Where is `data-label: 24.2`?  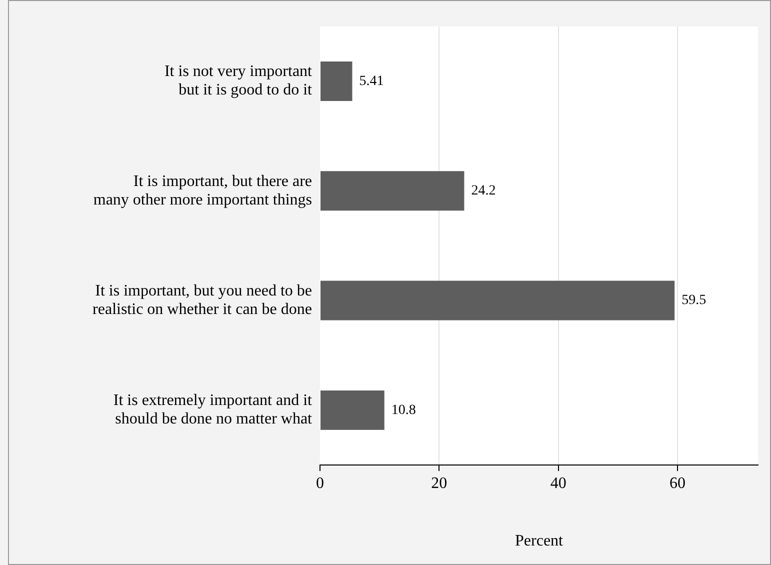 data-label: 24.2 is located at coordinates (483, 191).